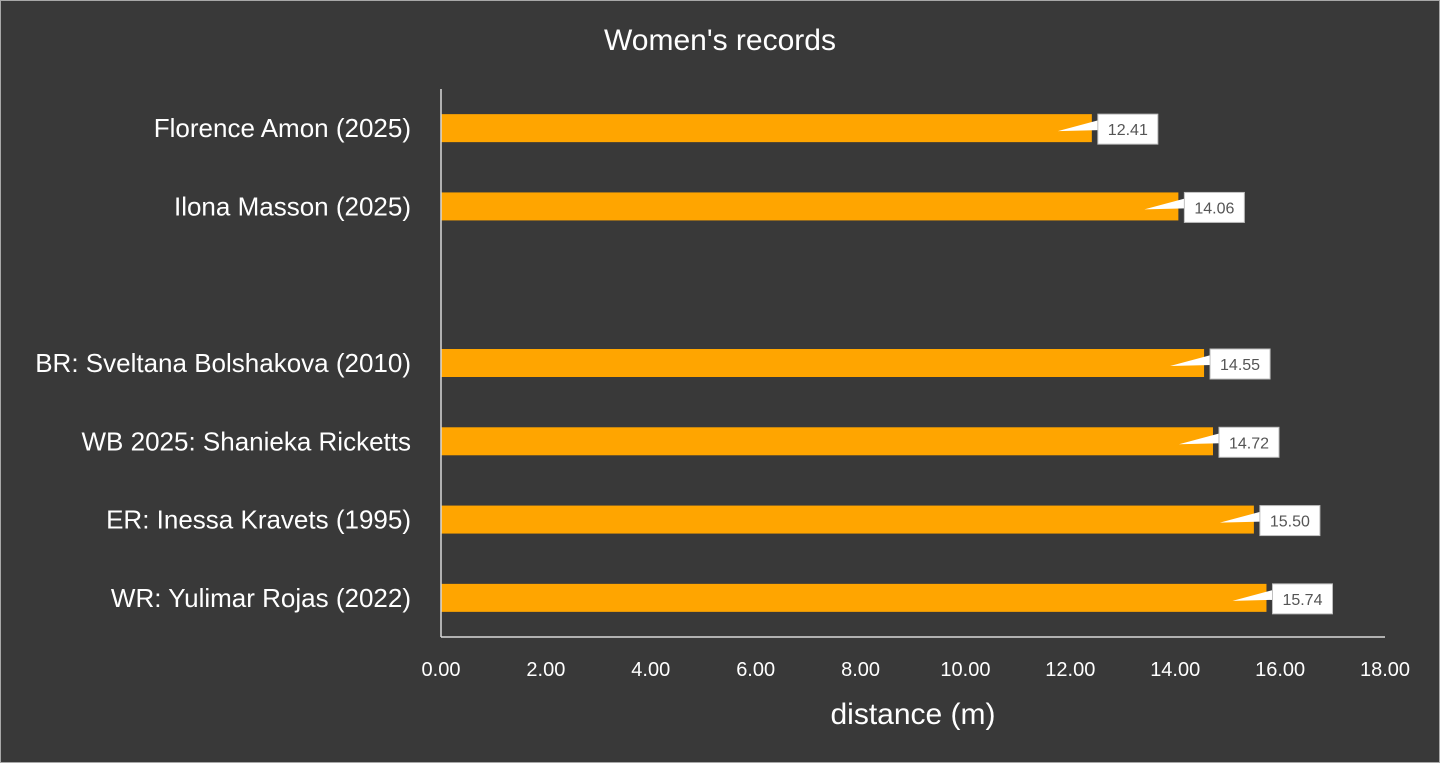 This screenshot has width=1440, height=763. I want to click on x-tick-label: 8.00, so click(860, 670).